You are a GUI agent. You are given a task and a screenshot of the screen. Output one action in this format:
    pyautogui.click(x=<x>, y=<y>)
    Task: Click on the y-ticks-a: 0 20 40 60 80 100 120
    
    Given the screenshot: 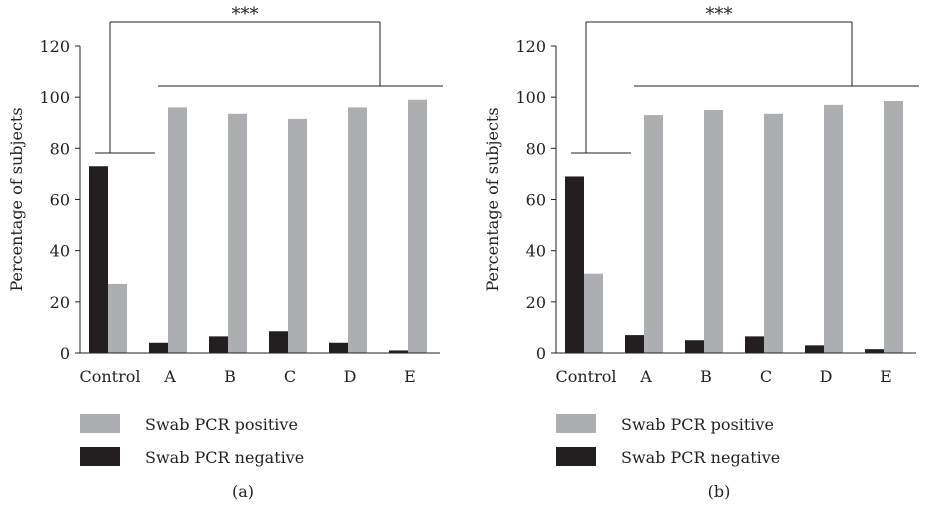 What is the action you would take?
    pyautogui.click(x=59, y=200)
    